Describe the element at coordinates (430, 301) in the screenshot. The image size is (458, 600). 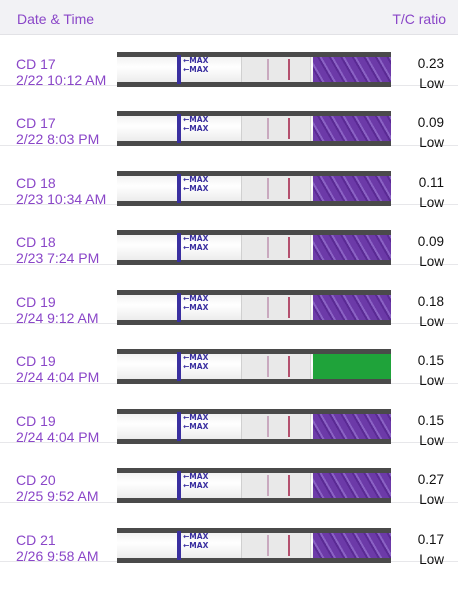
I see `tc-ratio-value: 0.18` at that location.